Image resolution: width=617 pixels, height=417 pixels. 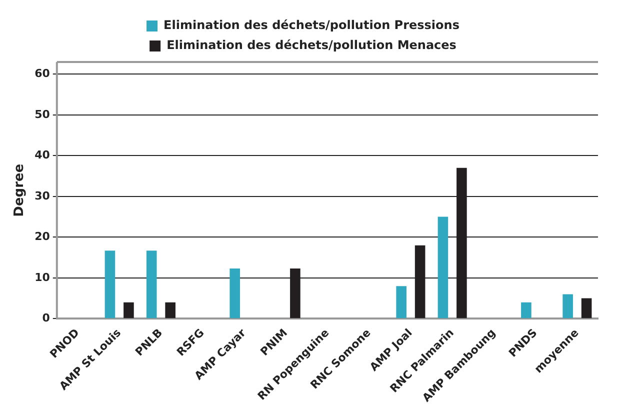 What do you see at coordinates (42, 114) in the screenshot?
I see `y-tick-label: 50` at bounding box center [42, 114].